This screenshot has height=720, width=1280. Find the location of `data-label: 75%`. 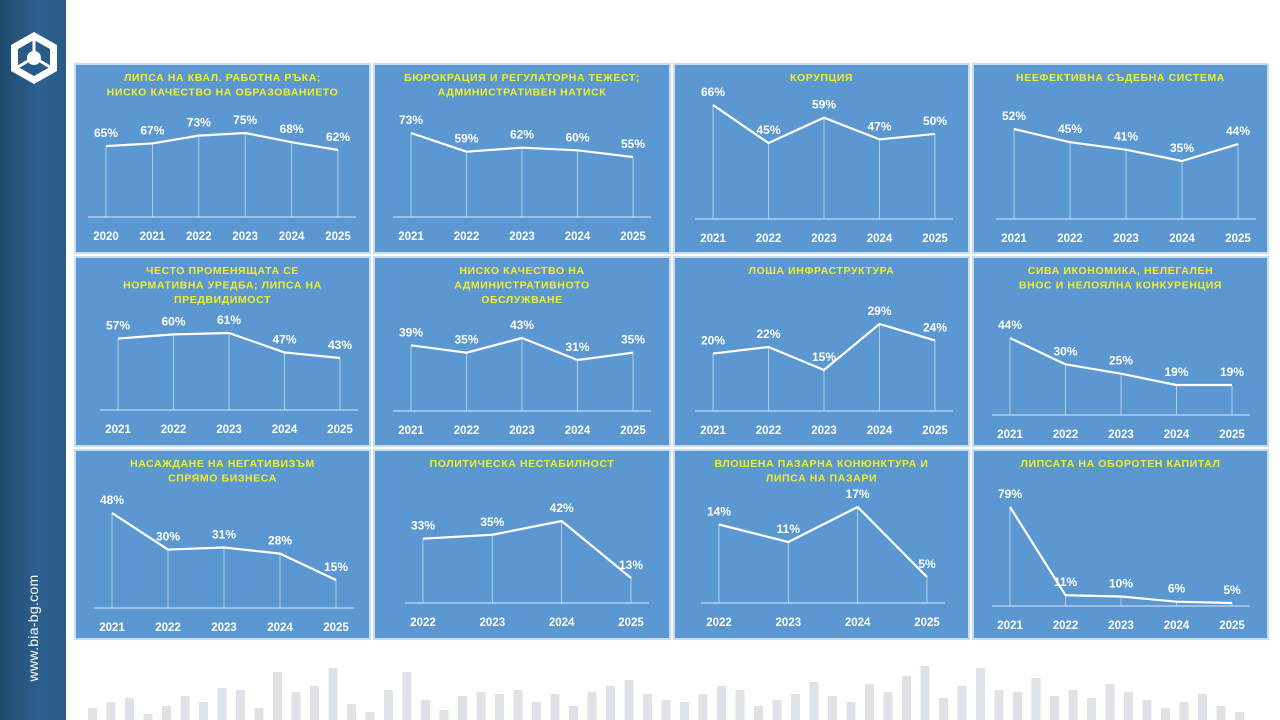

data-label: 75% is located at coordinates (245, 120).